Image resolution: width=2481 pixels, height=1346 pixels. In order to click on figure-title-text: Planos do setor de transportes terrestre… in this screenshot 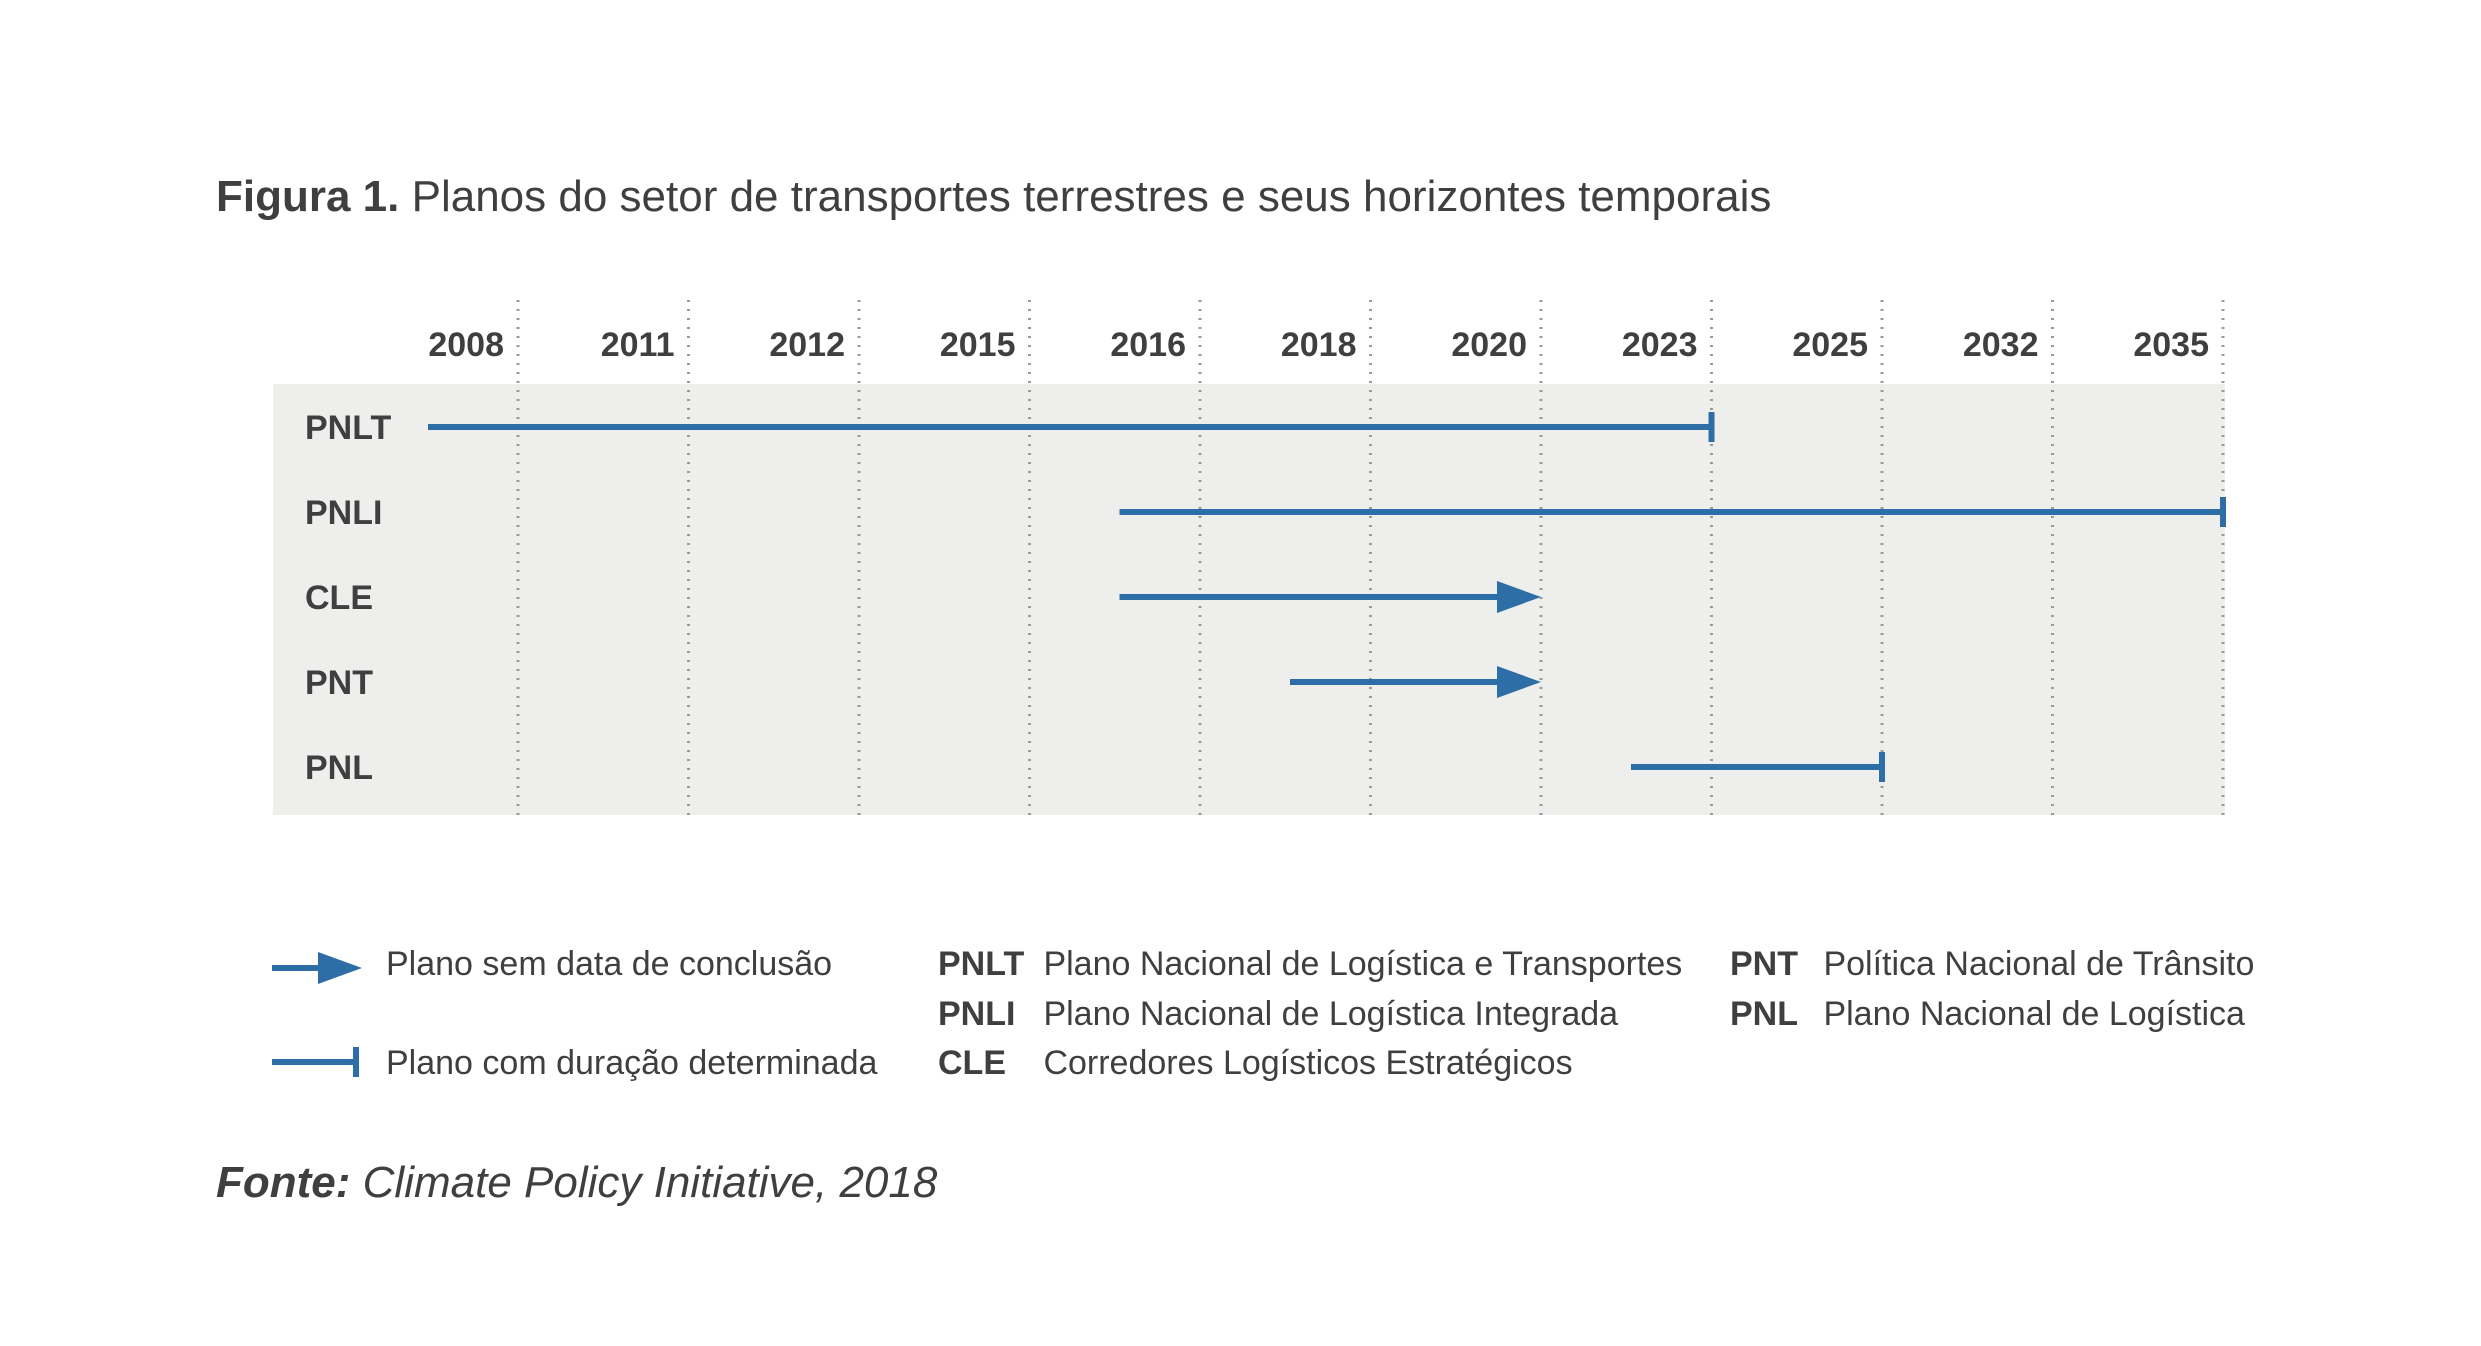, I will do `click(1091, 196)`.